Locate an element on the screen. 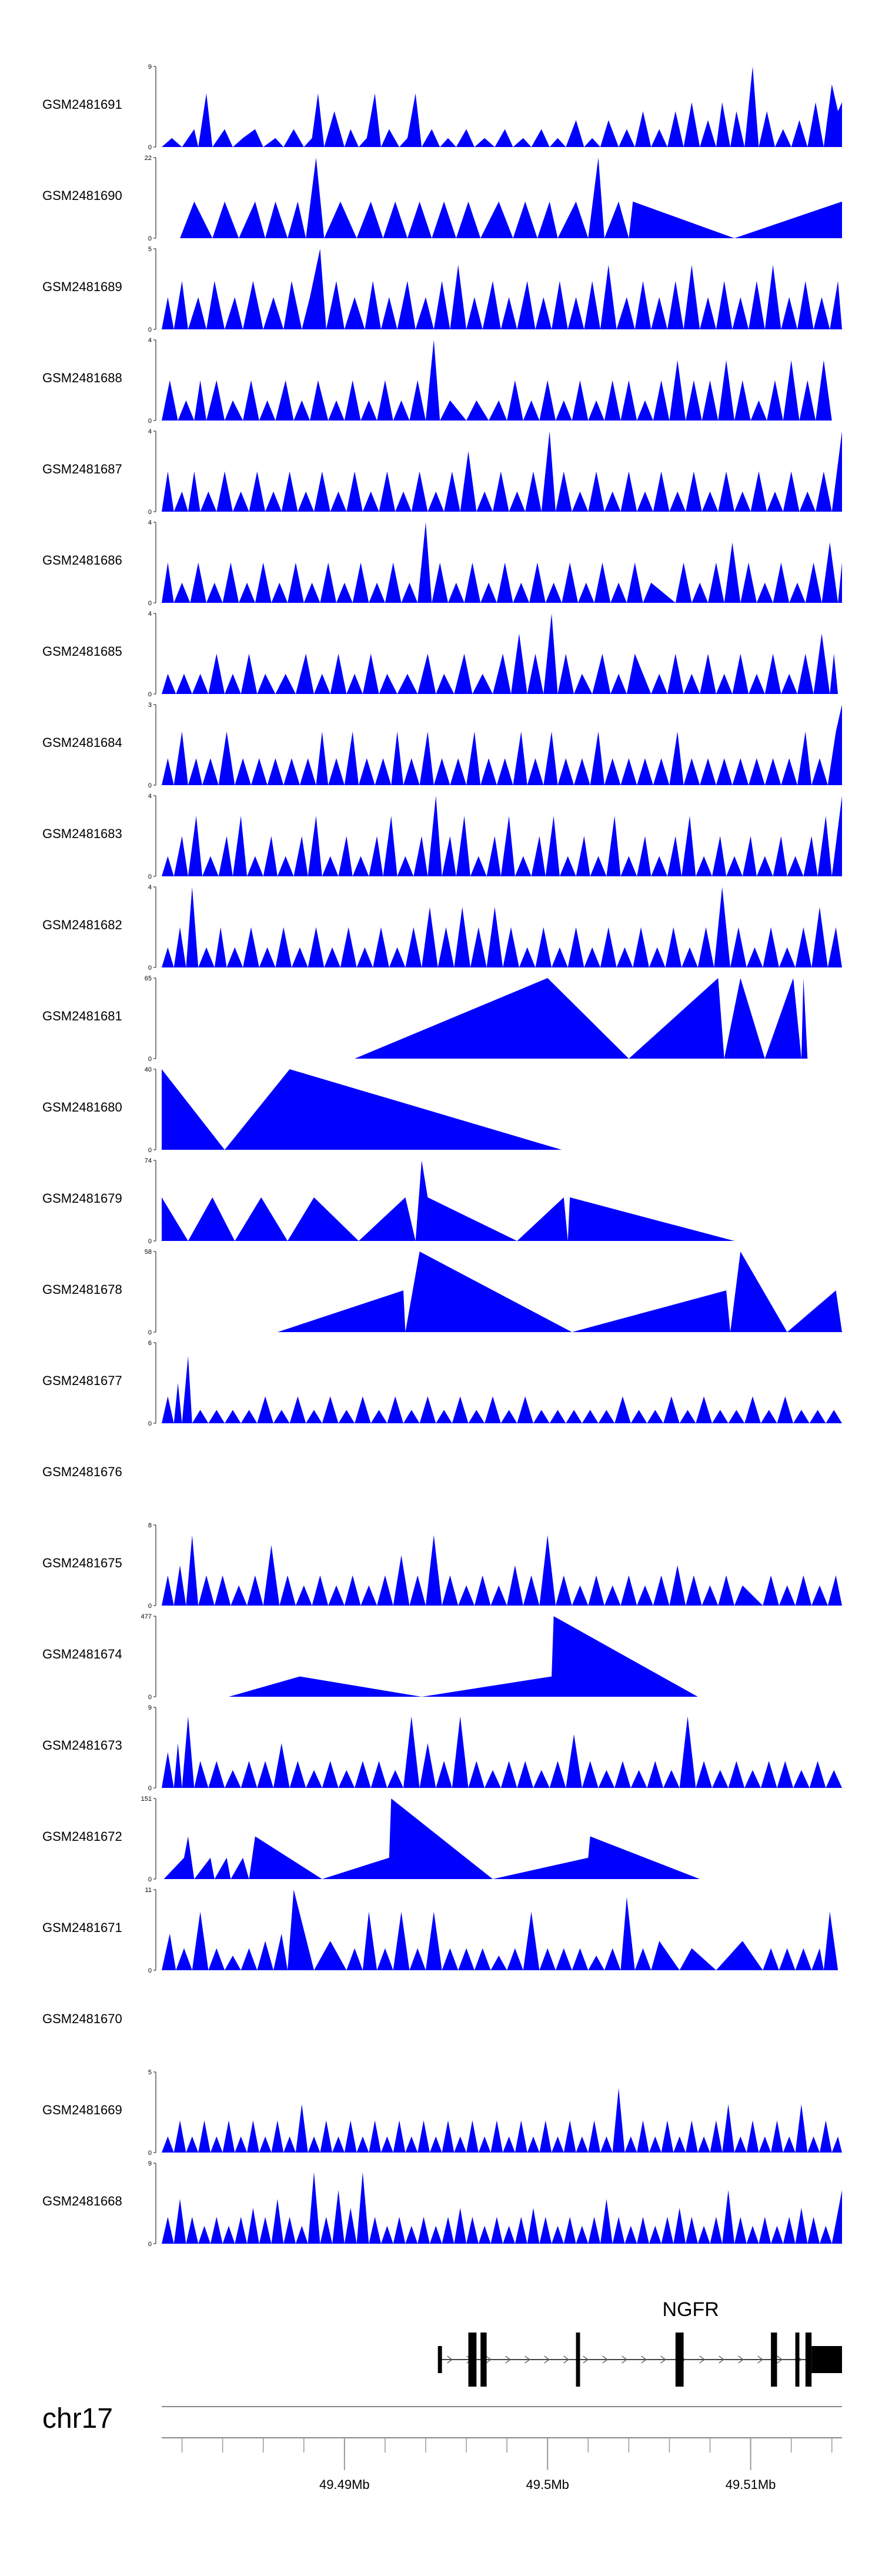  track-label: GSM2481683 is located at coordinates (82, 833).